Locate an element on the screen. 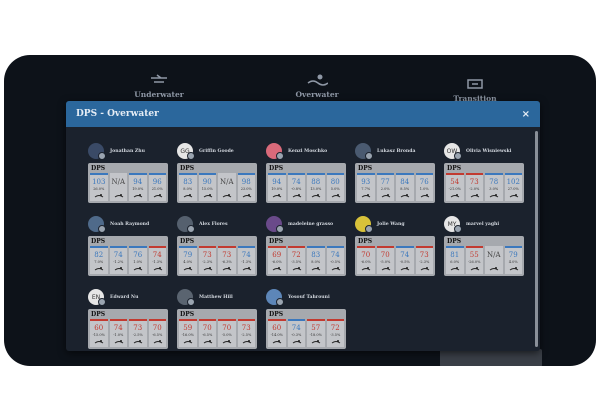 The height and width of the screenshot is (400, 600). metric-cell: 83 8.0% is located at coordinates (316, 260).